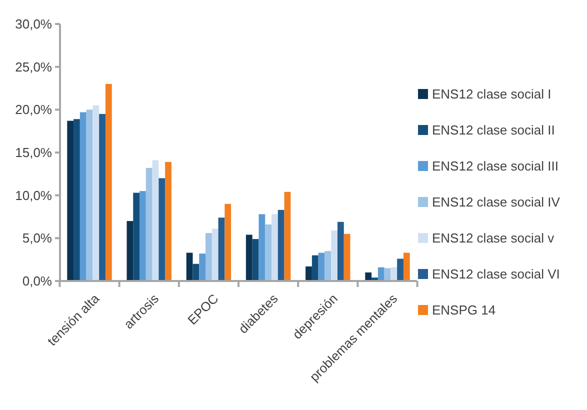  What do you see at coordinates (493, 130) in the screenshot?
I see `legend-label: ENS12 clase social II` at bounding box center [493, 130].